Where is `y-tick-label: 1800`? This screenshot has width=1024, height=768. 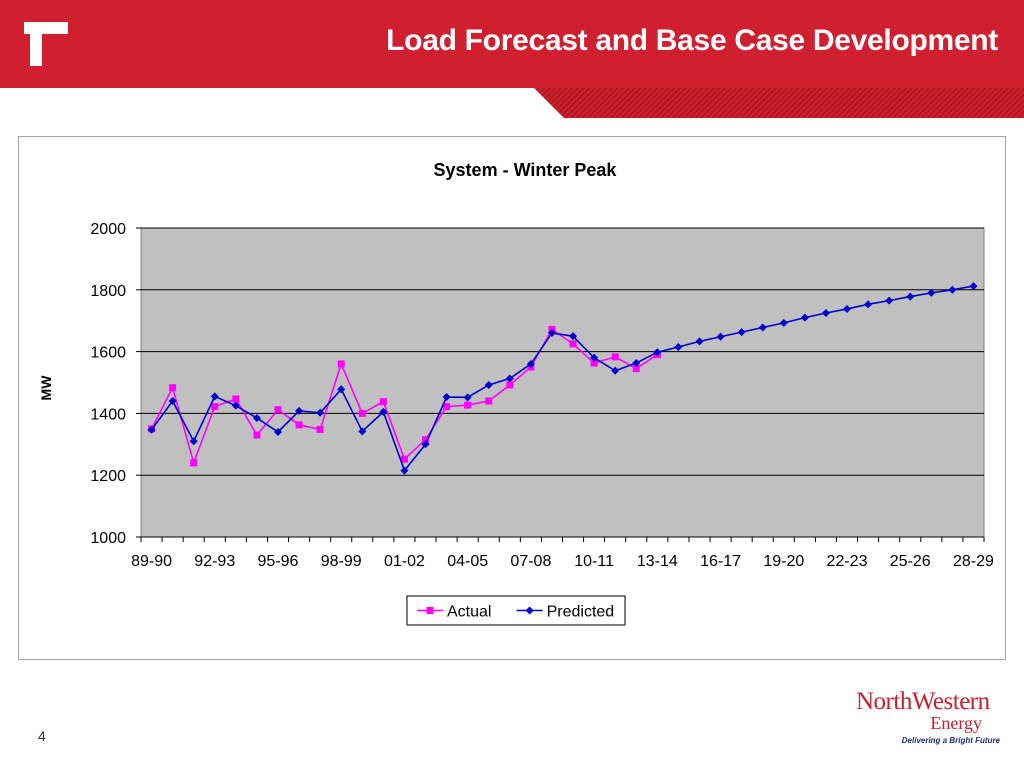 y-tick-label: 1800 is located at coordinates (108, 291).